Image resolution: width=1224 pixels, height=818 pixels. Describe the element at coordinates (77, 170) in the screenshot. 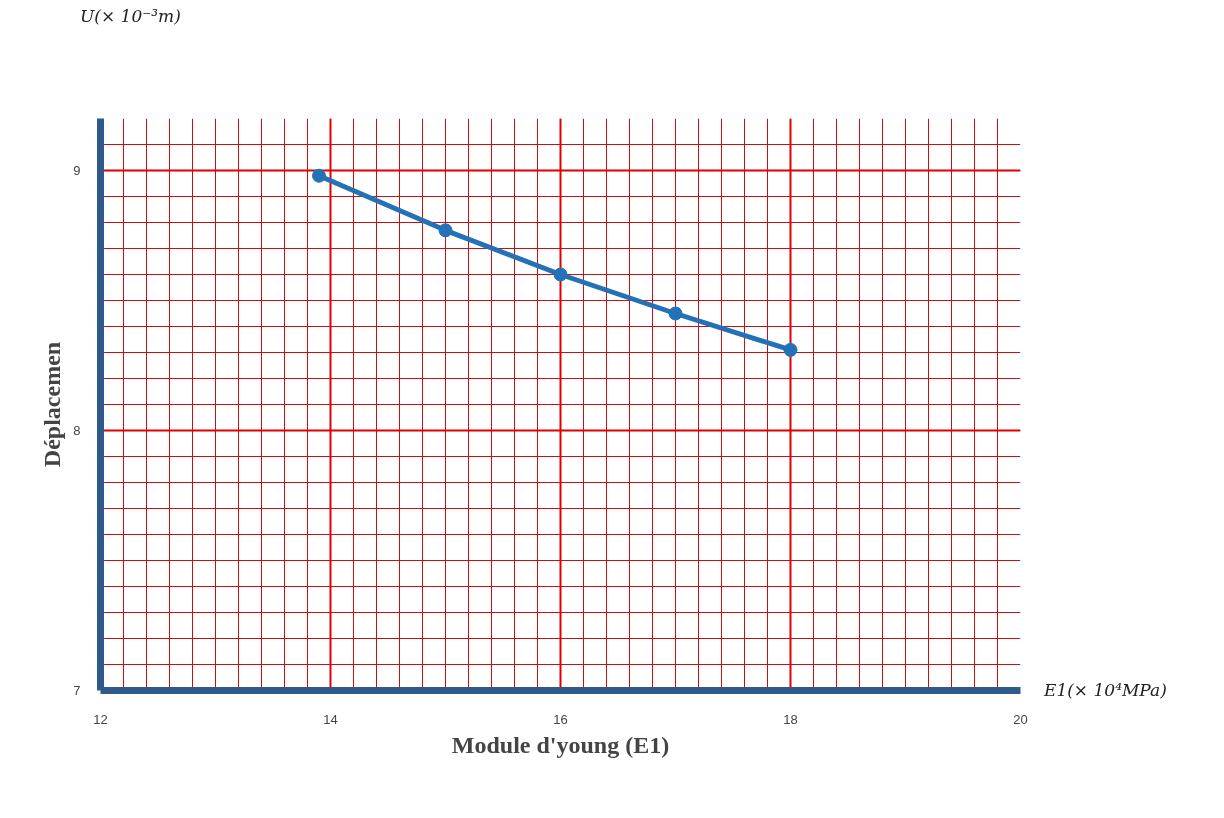

I see `y-tick-label: 9` at that location.